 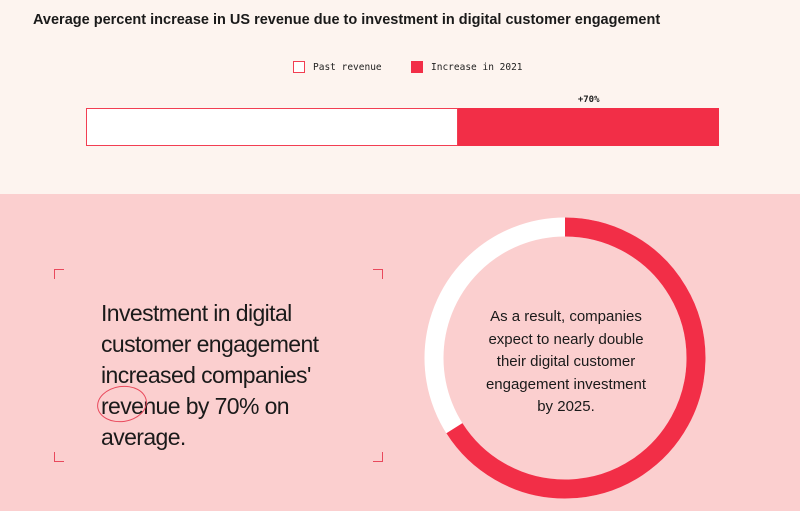 I want to click on callout-line: average., so click(x=143, y=437).